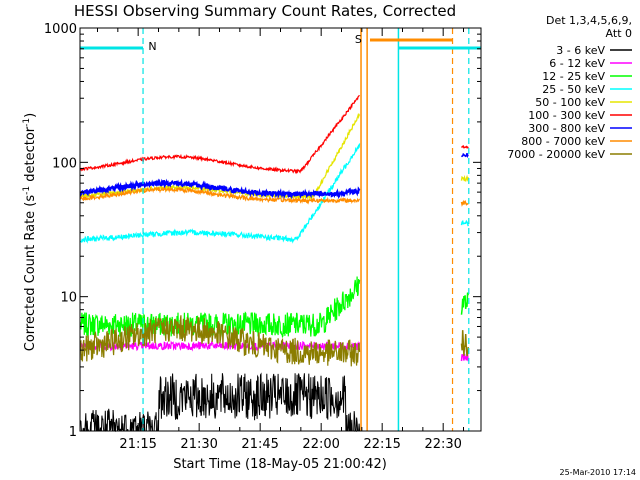 The width and height of the screenshot is (640, 480). I want to click on series-7-tail, so click(464, 203).